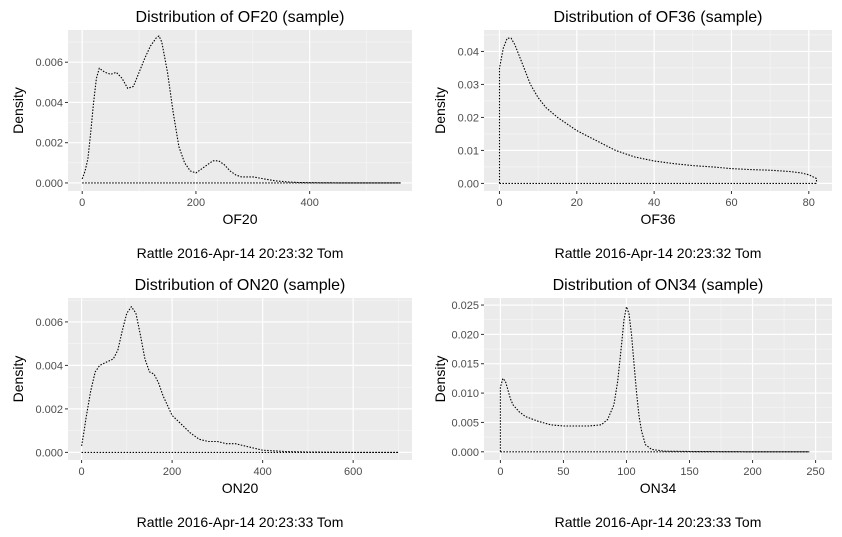  Describe the element at coordinates (626, 472) in the screenshot. I see `x-tick-label: 100` at that location.